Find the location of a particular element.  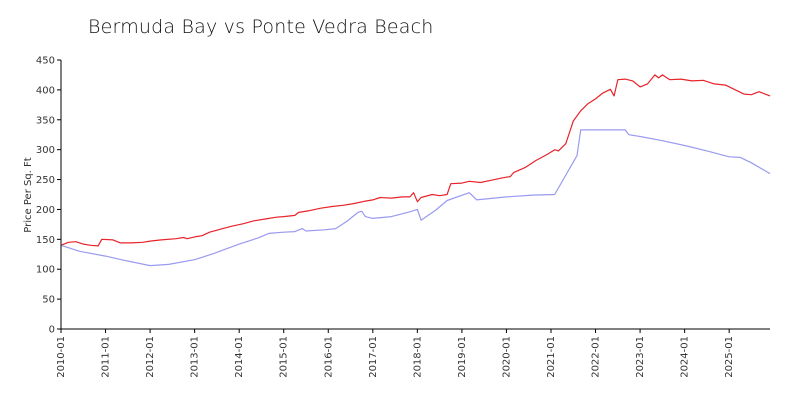

y-axis-label: Price Per Sq. Ft is located at coordinates (28, 194).